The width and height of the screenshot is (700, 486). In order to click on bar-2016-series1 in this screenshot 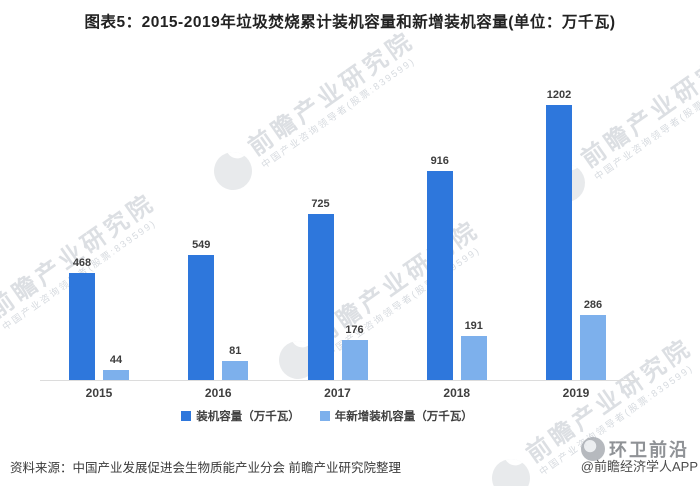, I will do `click(201, 317)`.